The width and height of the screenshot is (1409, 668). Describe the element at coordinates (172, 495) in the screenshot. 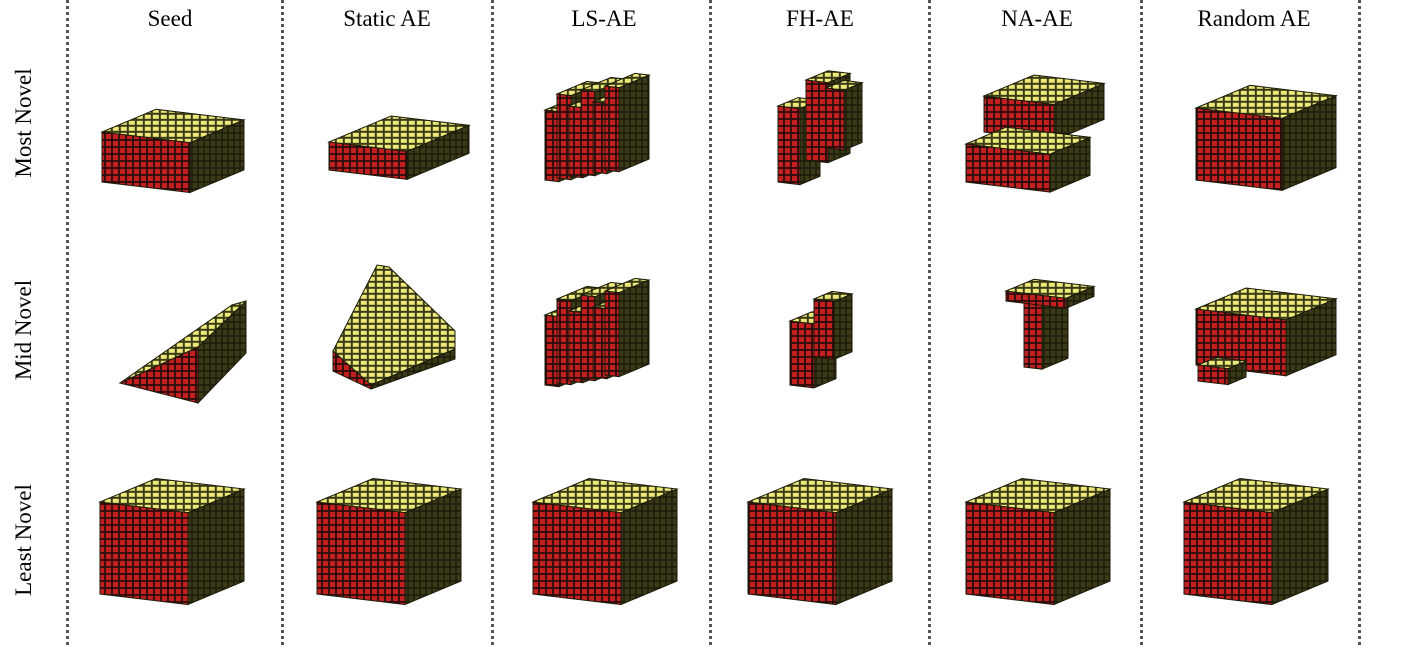

I see `voxel-shape-r2-c0-cube-top` at that location.